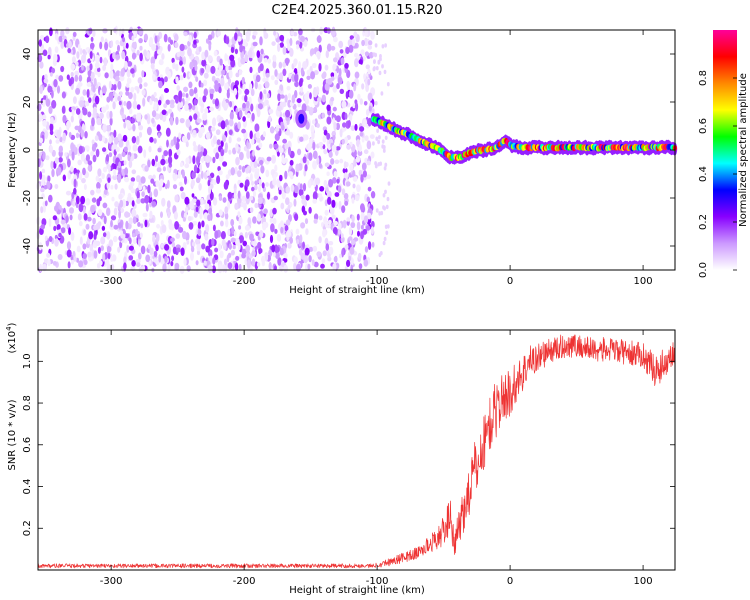 This screenshot has width=750, height=600. I want to click on spectrogram-ytick-label: 20, so click(27, 102).